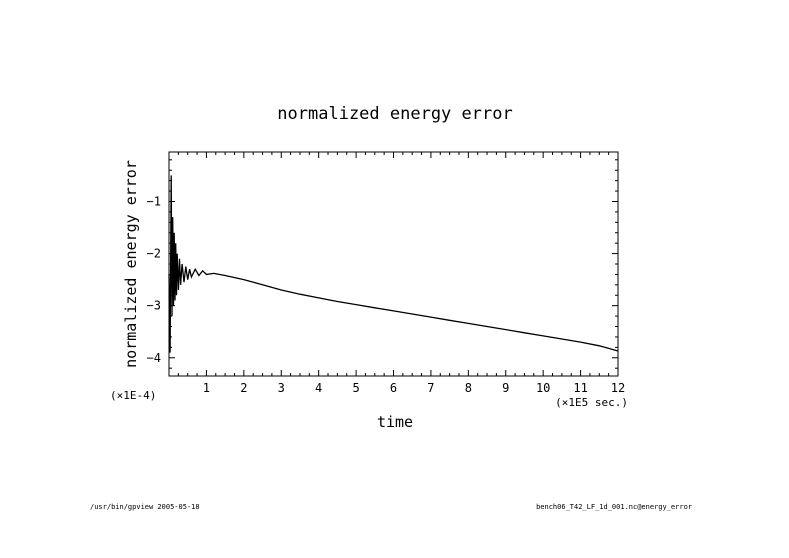 This screenshot has height=558, width=789. I want to click on footer-left: /usr/bin/gpview 2005-05-18, so click(145, 507).